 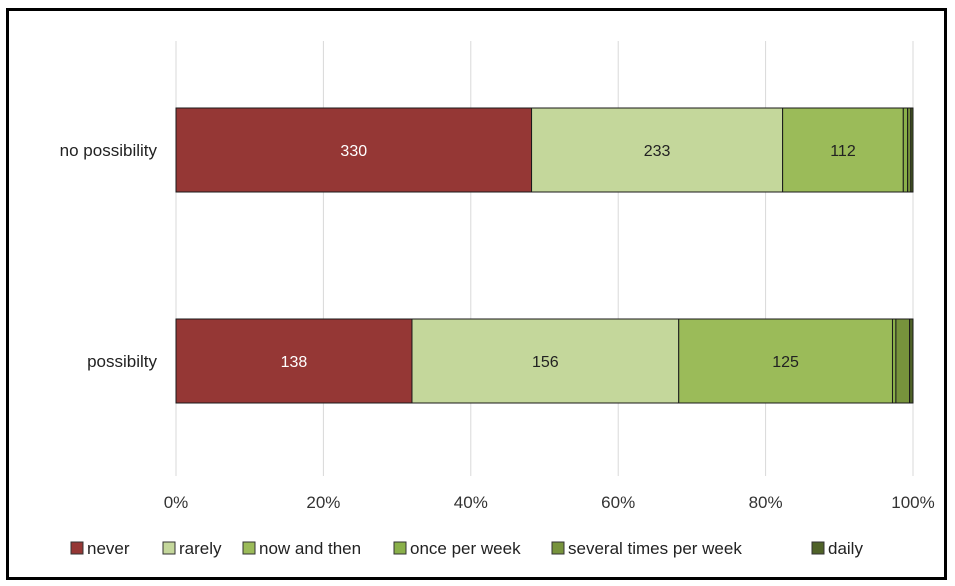 What do you see at coordinates (471, 502) in the screenshot?
I see `x-tick-label: 40%` at bounding box center [471, 502].